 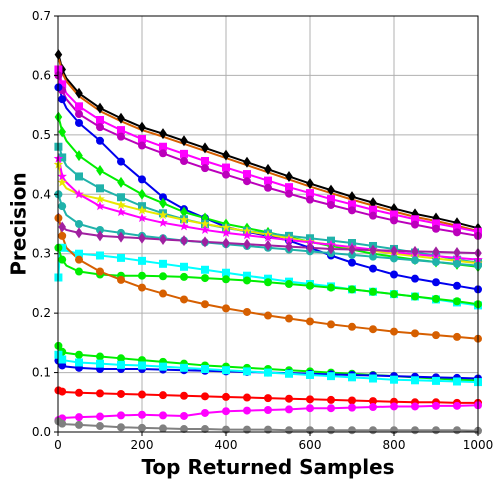 I want to click on y-tick-label: 0.2, so click(x=41, y=313).